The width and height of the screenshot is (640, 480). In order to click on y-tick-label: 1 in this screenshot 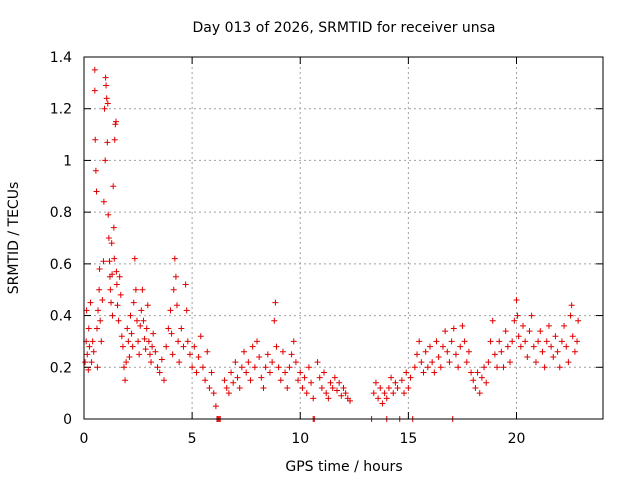, I will do `click(67, 161)`.